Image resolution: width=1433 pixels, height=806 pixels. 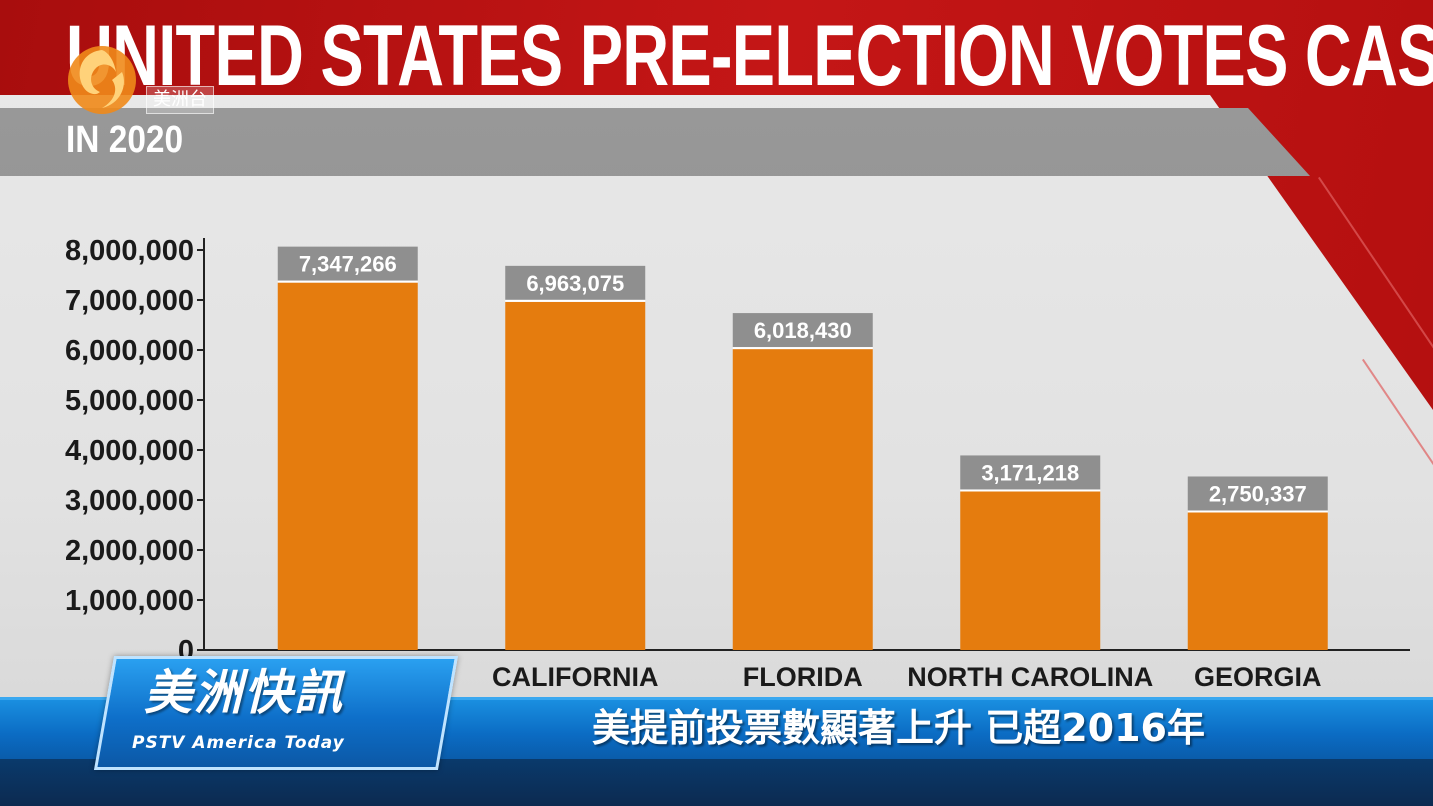 I want to click on data-label: 2,750,337, so click(x=1258, y=493).